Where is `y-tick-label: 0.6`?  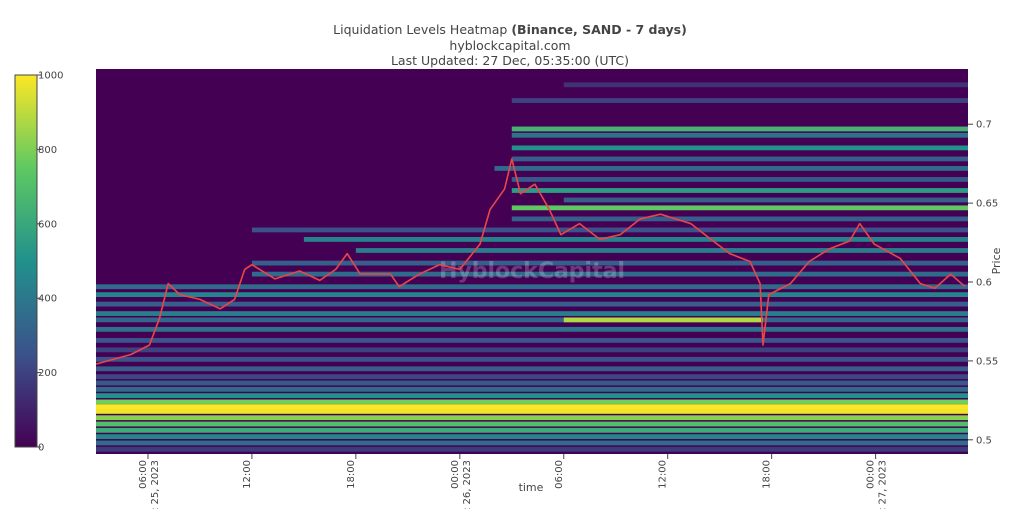 y-tick-label: 0.6 is located at coordinates (984, 283).